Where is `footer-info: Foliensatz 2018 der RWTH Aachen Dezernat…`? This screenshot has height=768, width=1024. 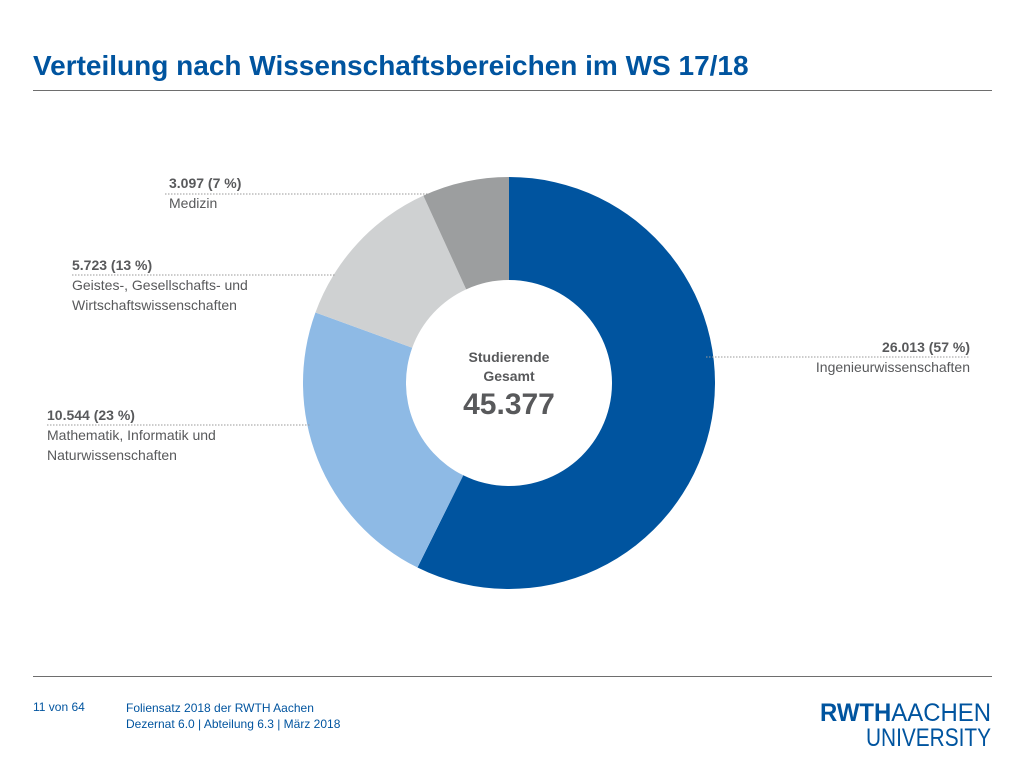
footer-info: Foliensatz 2018 der RWTH Aachen Dezernat… is located at coordinates (233, 716).